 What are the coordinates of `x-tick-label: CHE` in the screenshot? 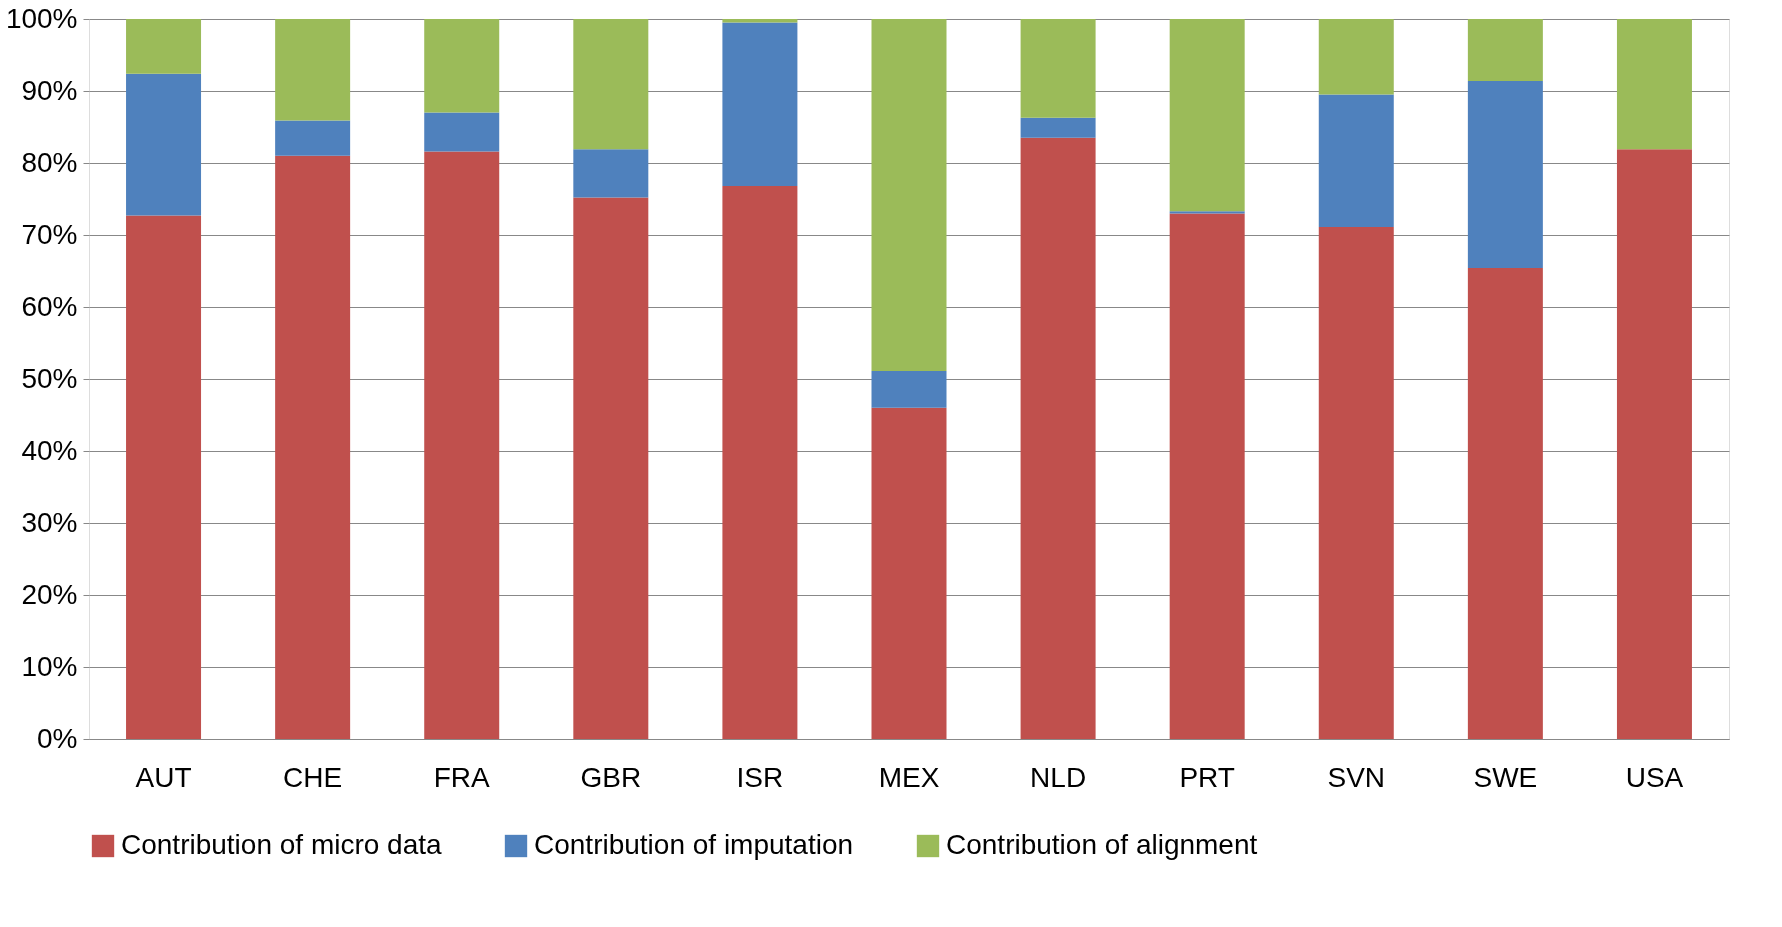 It's located at (313, 777).